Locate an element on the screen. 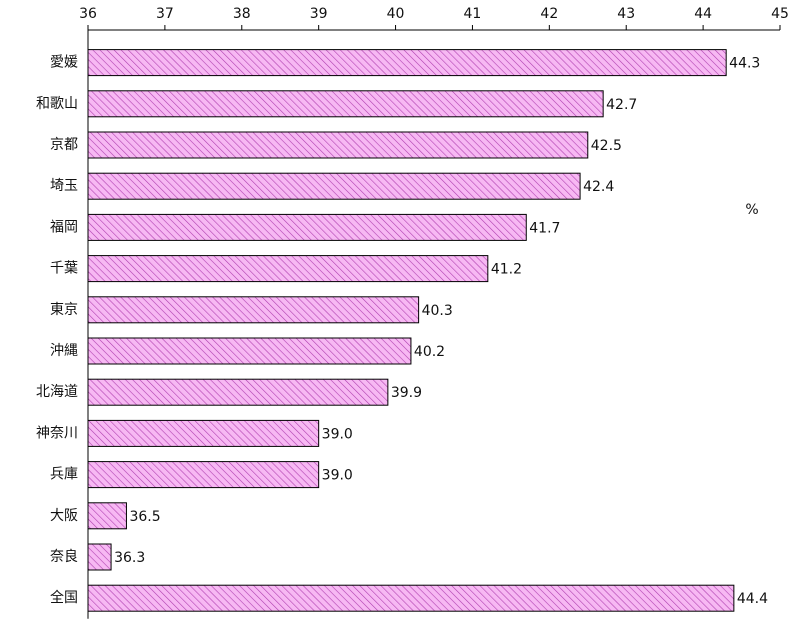  value-label: 42.5 is located at coordinates (606, 146).